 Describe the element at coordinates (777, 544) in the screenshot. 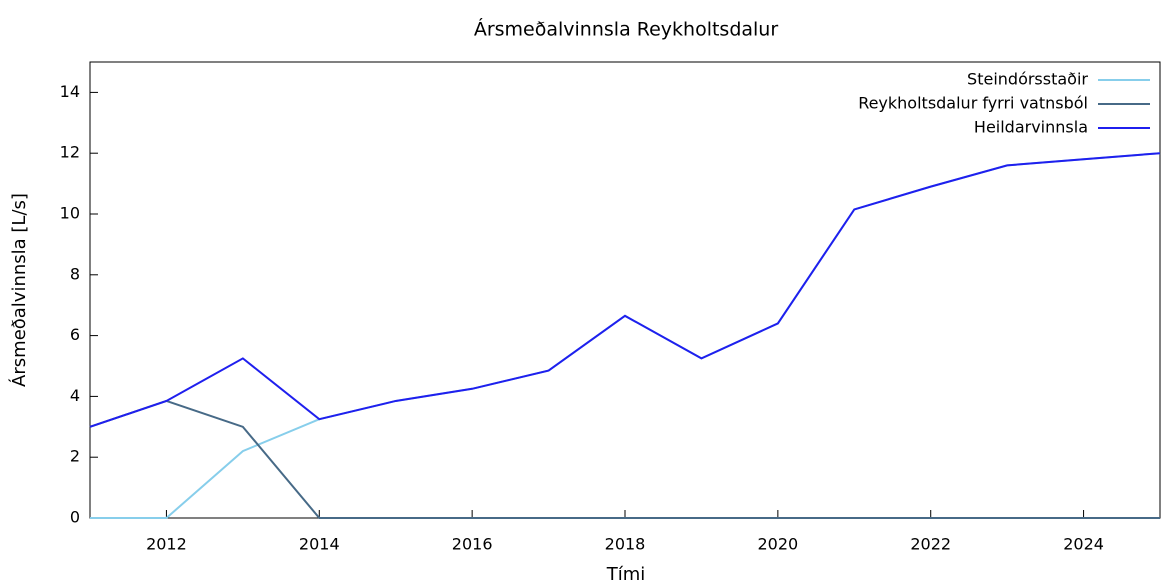

I see `x-tick-label: 2020` at that location.